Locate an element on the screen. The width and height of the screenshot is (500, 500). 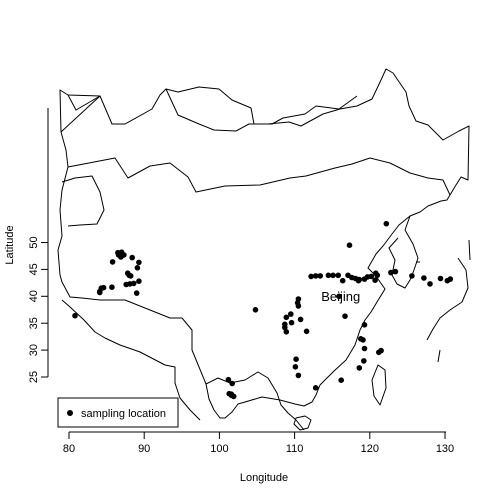
x-tick-label: 100 is located at coordinates (219, 449).